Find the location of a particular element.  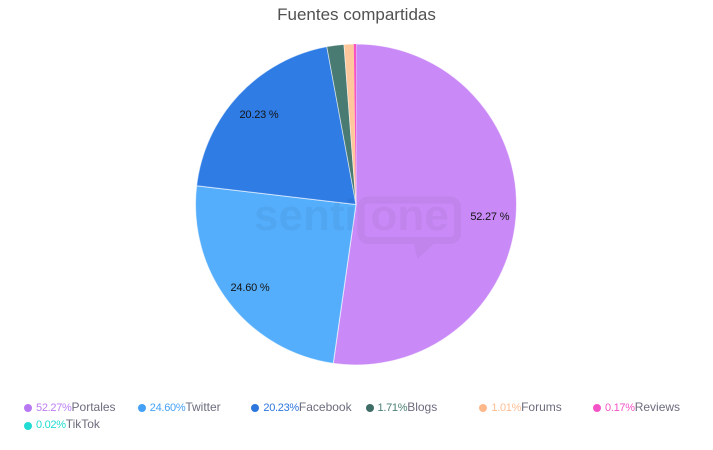

svg-text: one is located at coordinates (410, 215).